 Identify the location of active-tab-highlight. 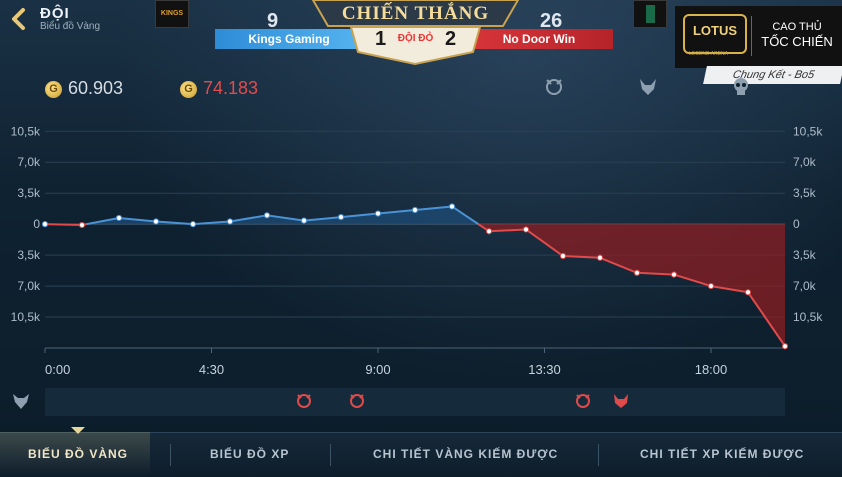
(75, 454).